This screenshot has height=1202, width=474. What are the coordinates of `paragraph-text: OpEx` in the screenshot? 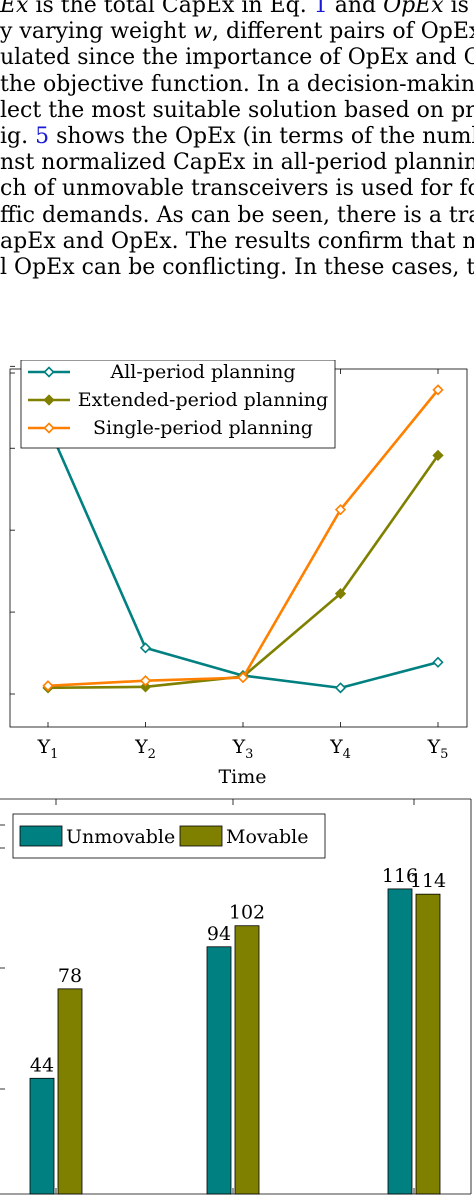 It's located at (413, 9).